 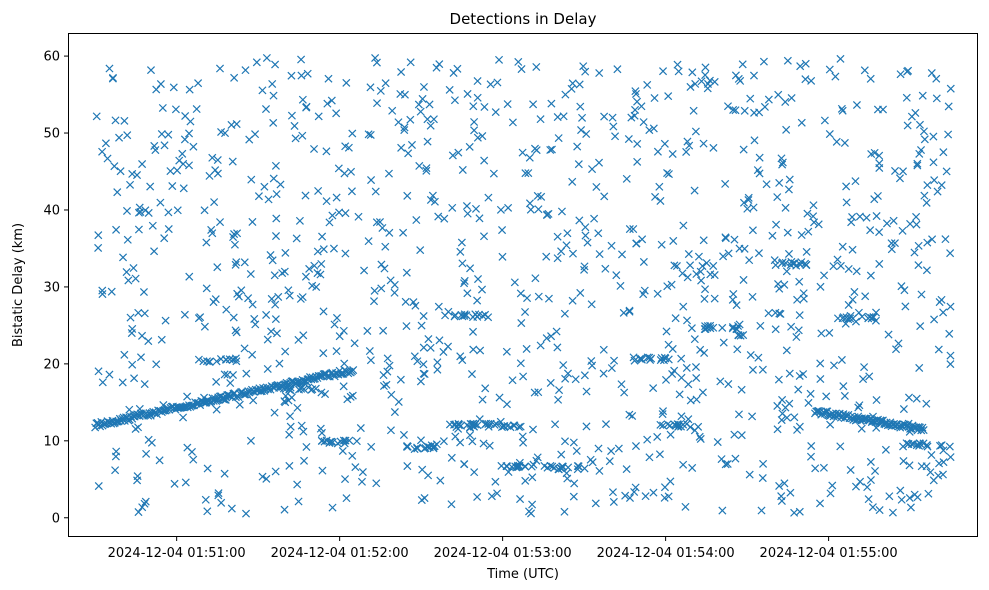 I want to click on y-tick-label: 40, so click(x=51, y=210).